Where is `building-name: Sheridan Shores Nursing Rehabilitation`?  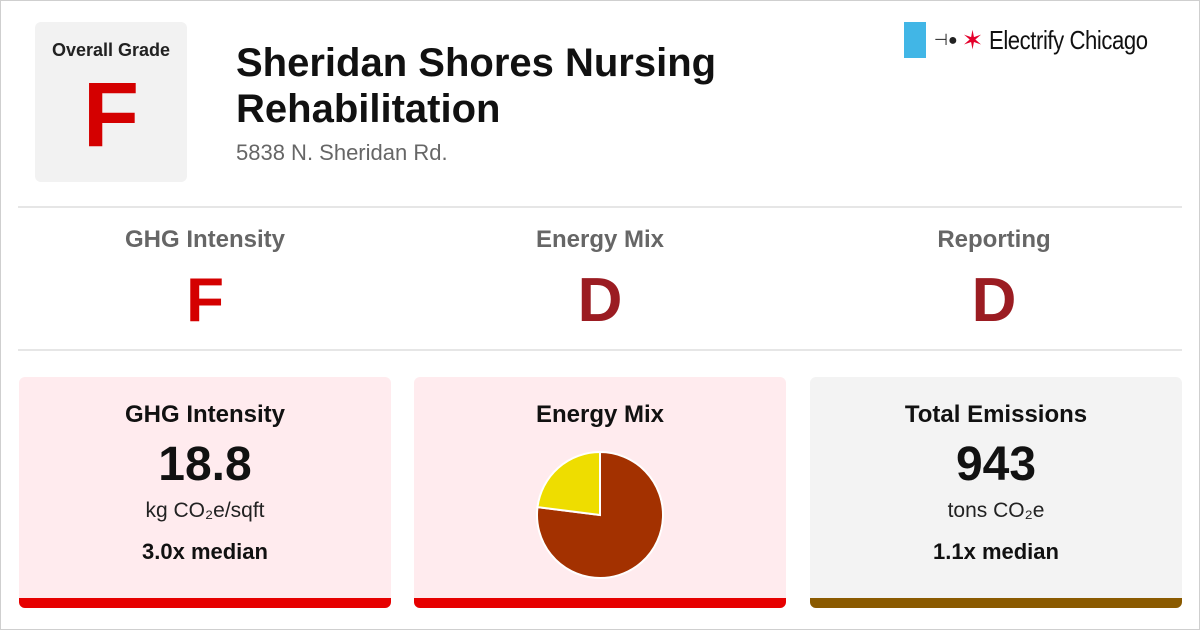
building-name: Sheridan Shores Nursing Rehabilitation is located at coordinates (476, 86).